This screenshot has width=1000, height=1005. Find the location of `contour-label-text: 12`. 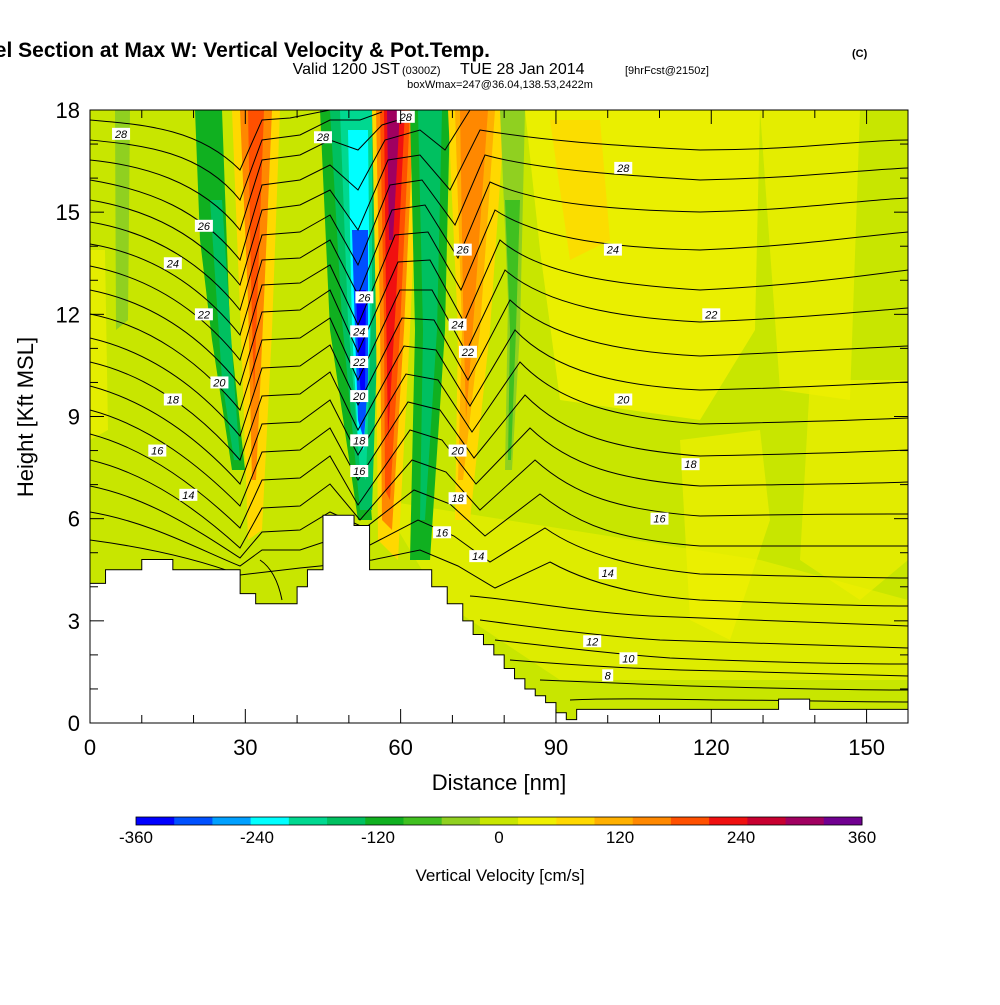

contour-label-text: 12 is located at coordinates (592, 642).